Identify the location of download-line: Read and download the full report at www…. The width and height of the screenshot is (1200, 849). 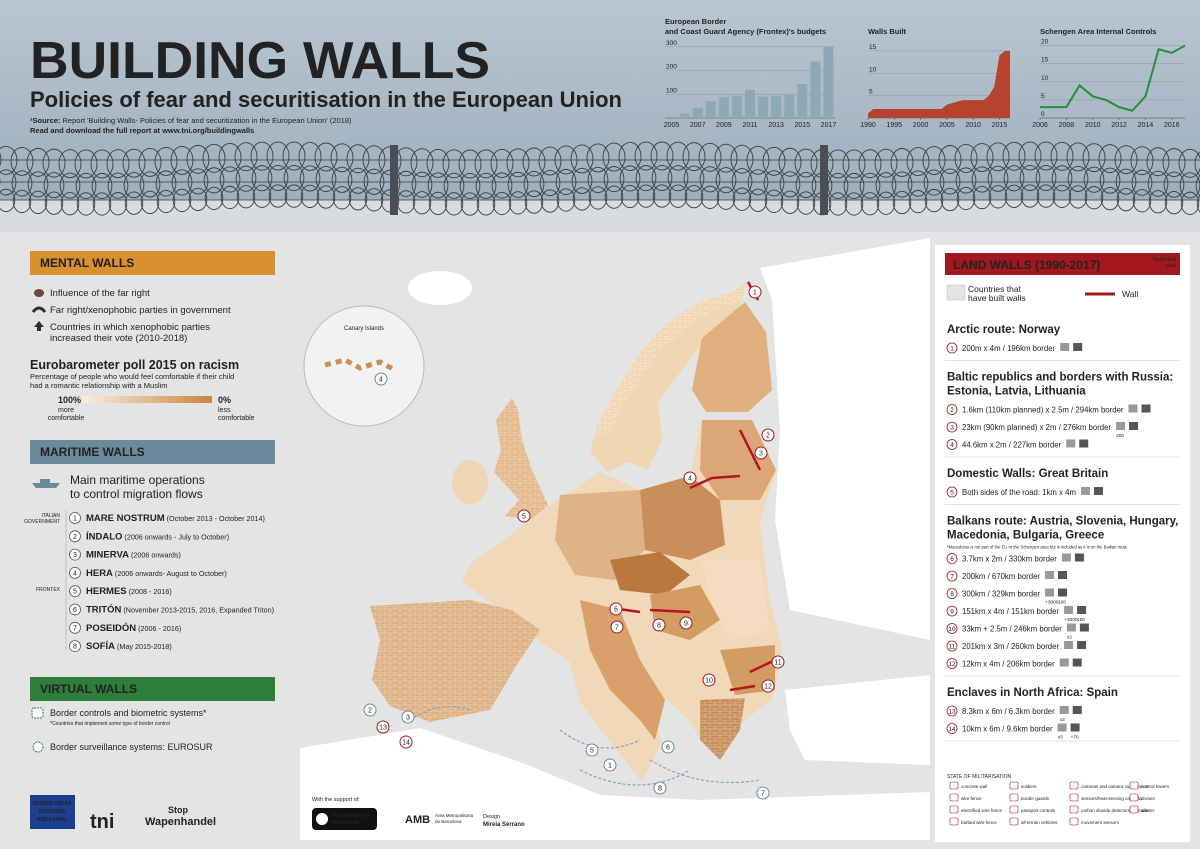
(142, 130).